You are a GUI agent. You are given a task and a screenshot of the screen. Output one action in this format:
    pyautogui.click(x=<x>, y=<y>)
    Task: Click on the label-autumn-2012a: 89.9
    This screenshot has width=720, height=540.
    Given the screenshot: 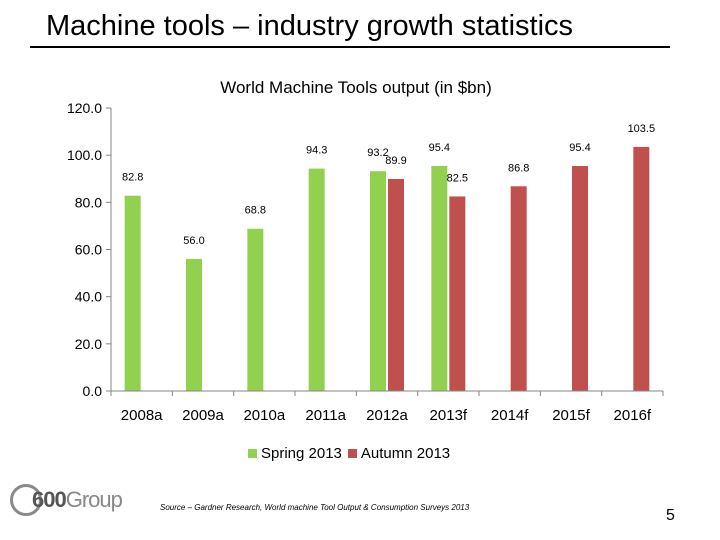 What is the action you would take?
    pyautogui.click(x=395, y=161)
    